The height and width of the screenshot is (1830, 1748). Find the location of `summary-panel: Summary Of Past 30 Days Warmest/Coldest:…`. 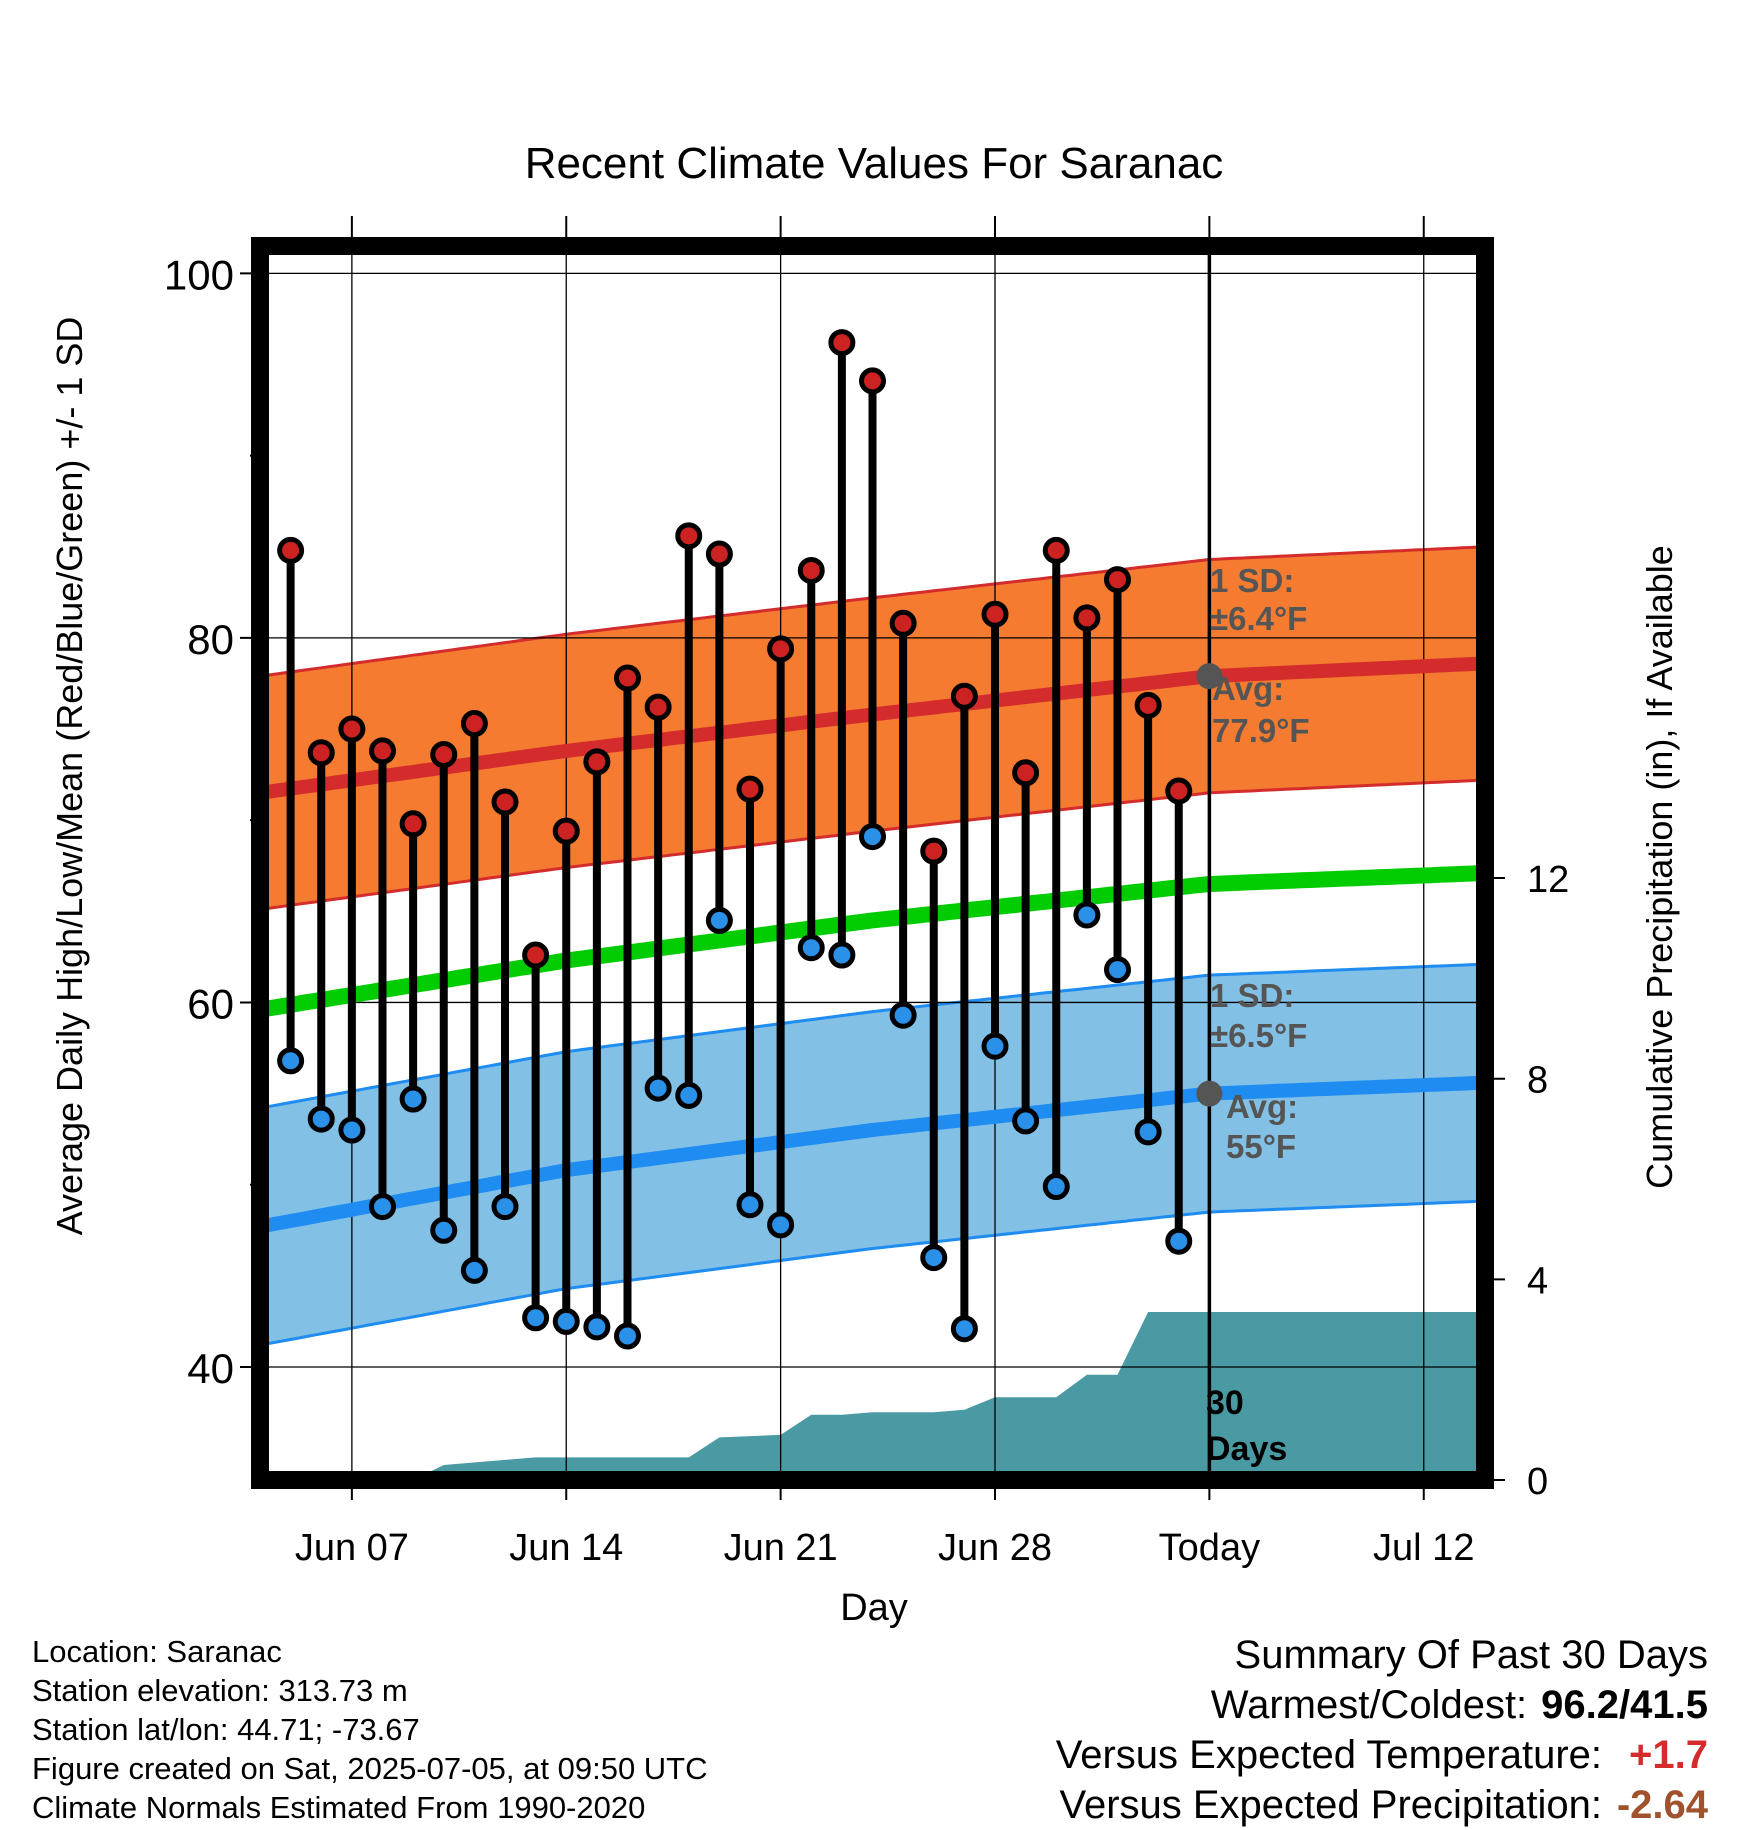

summary-panel: Summary Of Past 30 Days Warmest/Coldest:… is located at coordinates (1382, 1730).